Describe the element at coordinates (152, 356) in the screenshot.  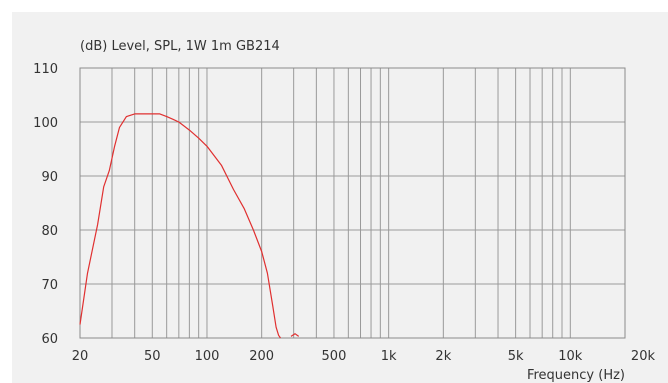
I see `x-tick-label: 50` at that location.